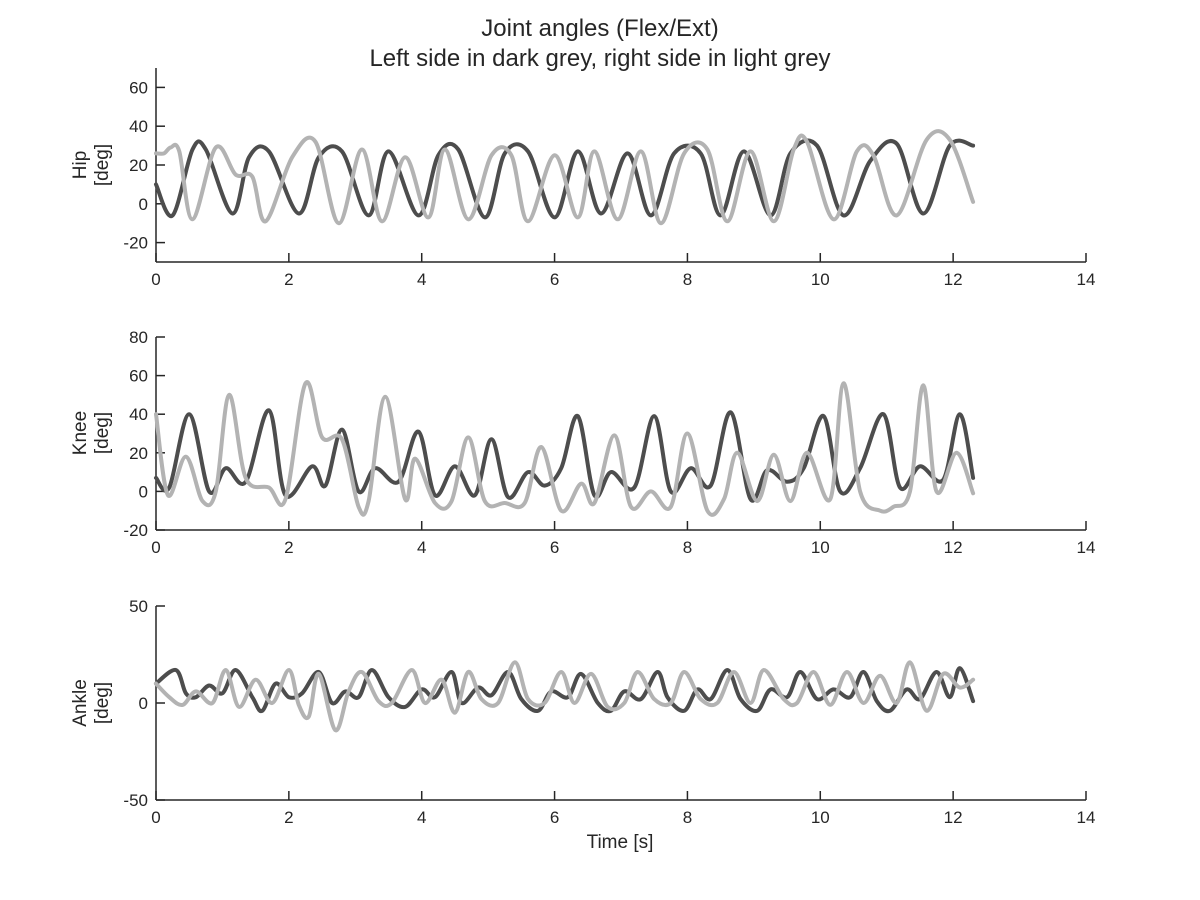 This screenshot has height=900, width=1200. Describe the element at coordinates (288, 279) in the screenshot. I see `hip-x-tick-label: 2` at that location.